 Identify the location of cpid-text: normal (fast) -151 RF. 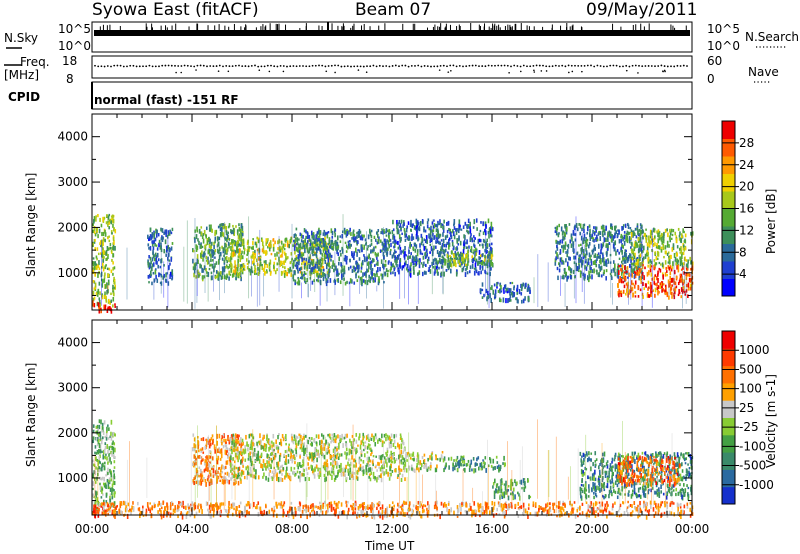
(166, 100).